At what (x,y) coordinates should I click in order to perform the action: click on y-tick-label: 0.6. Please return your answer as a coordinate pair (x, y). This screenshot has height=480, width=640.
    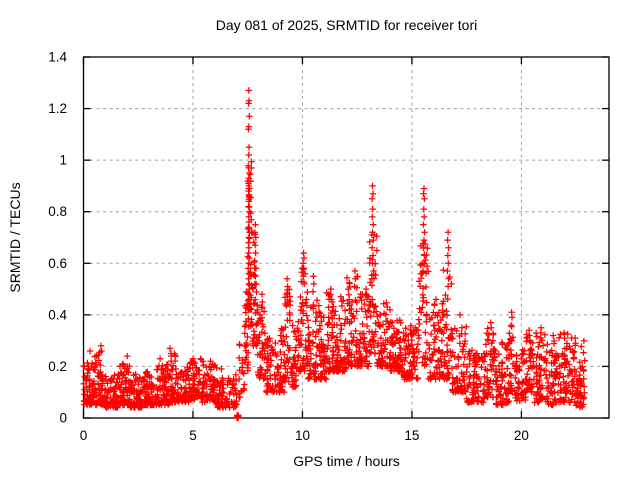
    Looking at the image, I should click on (57, 263).